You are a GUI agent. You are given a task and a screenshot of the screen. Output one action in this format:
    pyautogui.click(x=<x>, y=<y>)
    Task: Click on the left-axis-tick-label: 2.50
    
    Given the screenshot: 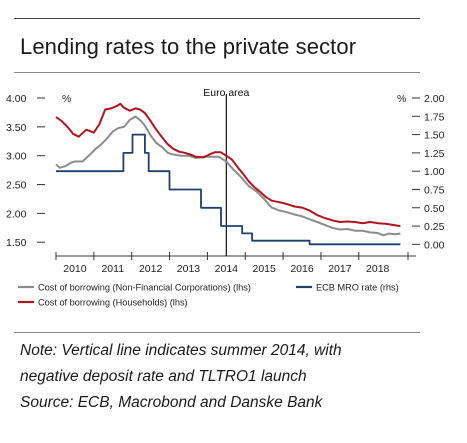 What is the action you would take?
    pyautogui.click(x=16, y=186)
    